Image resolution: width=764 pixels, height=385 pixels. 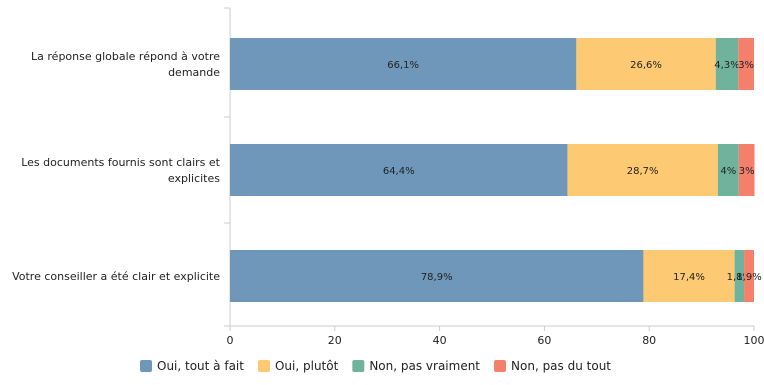 I want to click on data-label: 26,6%, so click(x=646, y=65).